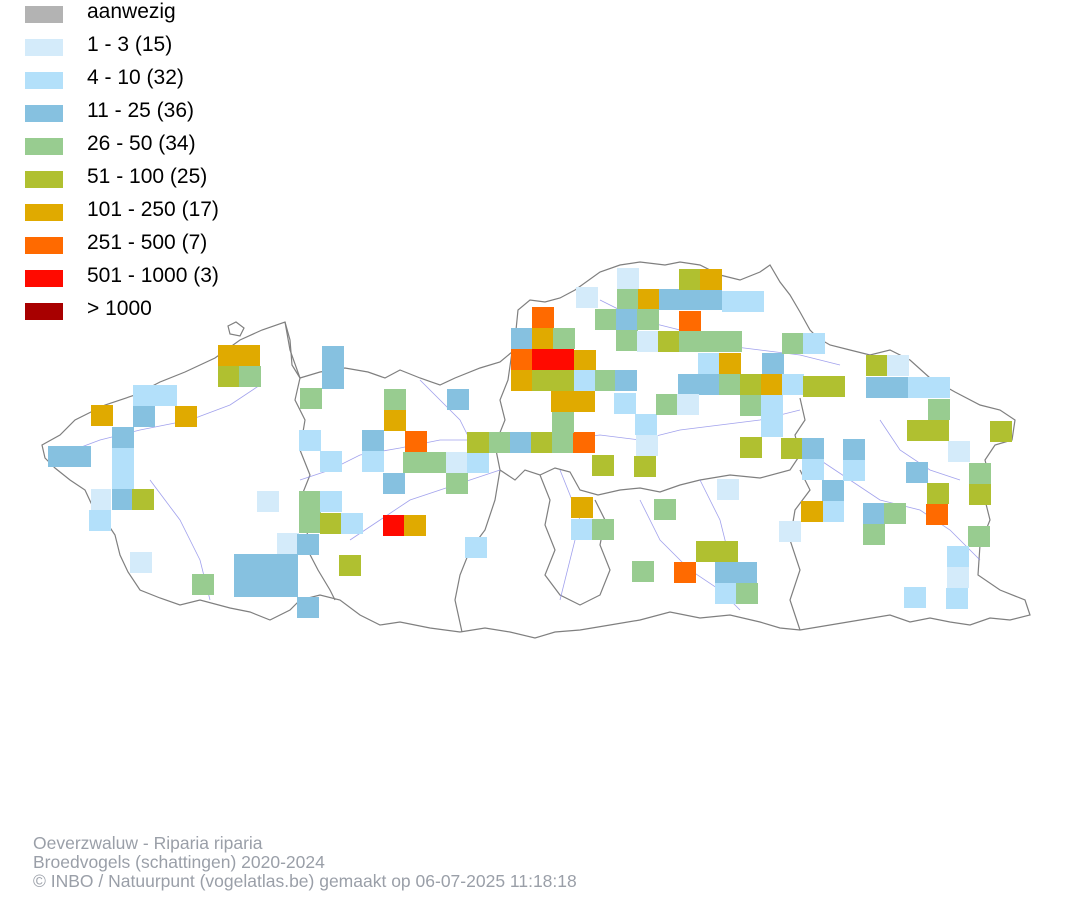  What do you see at coordinates (155, 177) in the screenshot?
I see `legend-item: 51 - 100 (25)` at bounding box center [155, 177].